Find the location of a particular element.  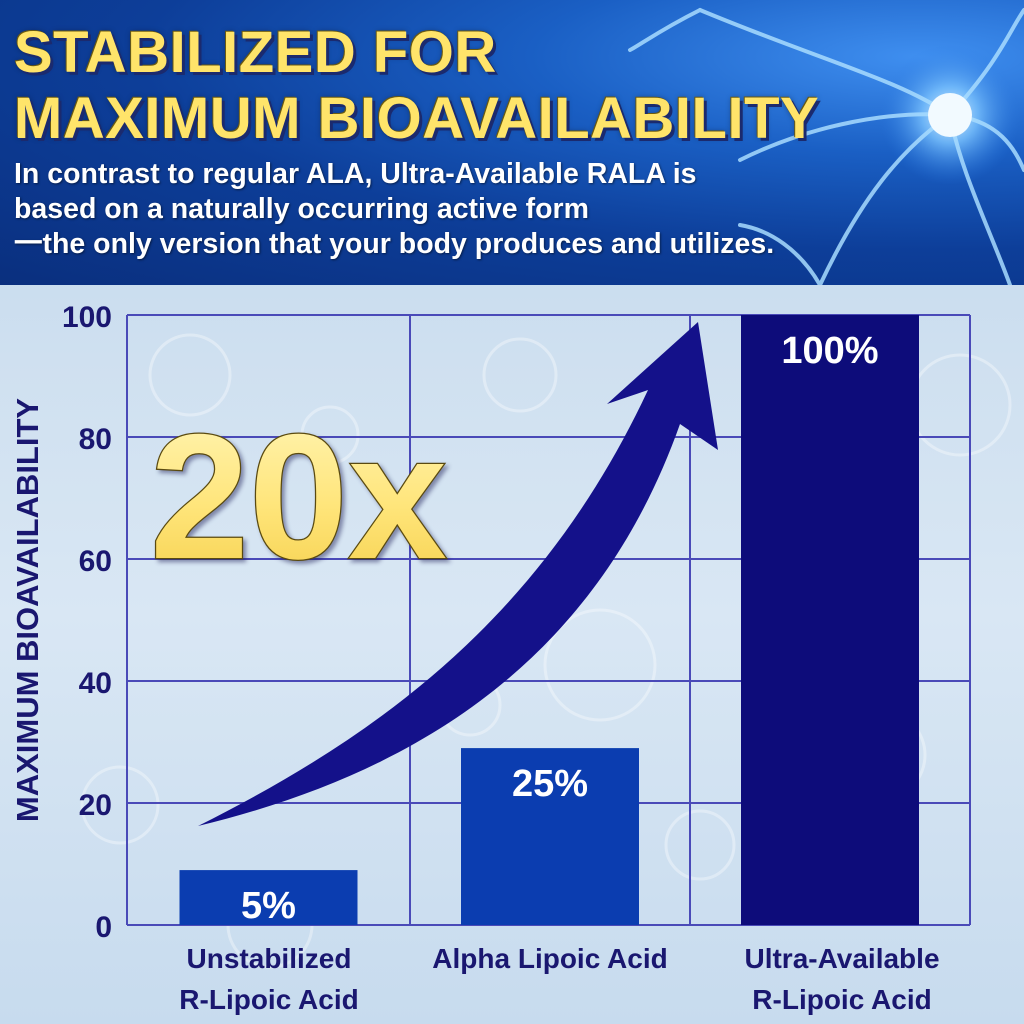

x-label-alpha: Alpha Lipoic Acid is located at coordinates (550, 958).